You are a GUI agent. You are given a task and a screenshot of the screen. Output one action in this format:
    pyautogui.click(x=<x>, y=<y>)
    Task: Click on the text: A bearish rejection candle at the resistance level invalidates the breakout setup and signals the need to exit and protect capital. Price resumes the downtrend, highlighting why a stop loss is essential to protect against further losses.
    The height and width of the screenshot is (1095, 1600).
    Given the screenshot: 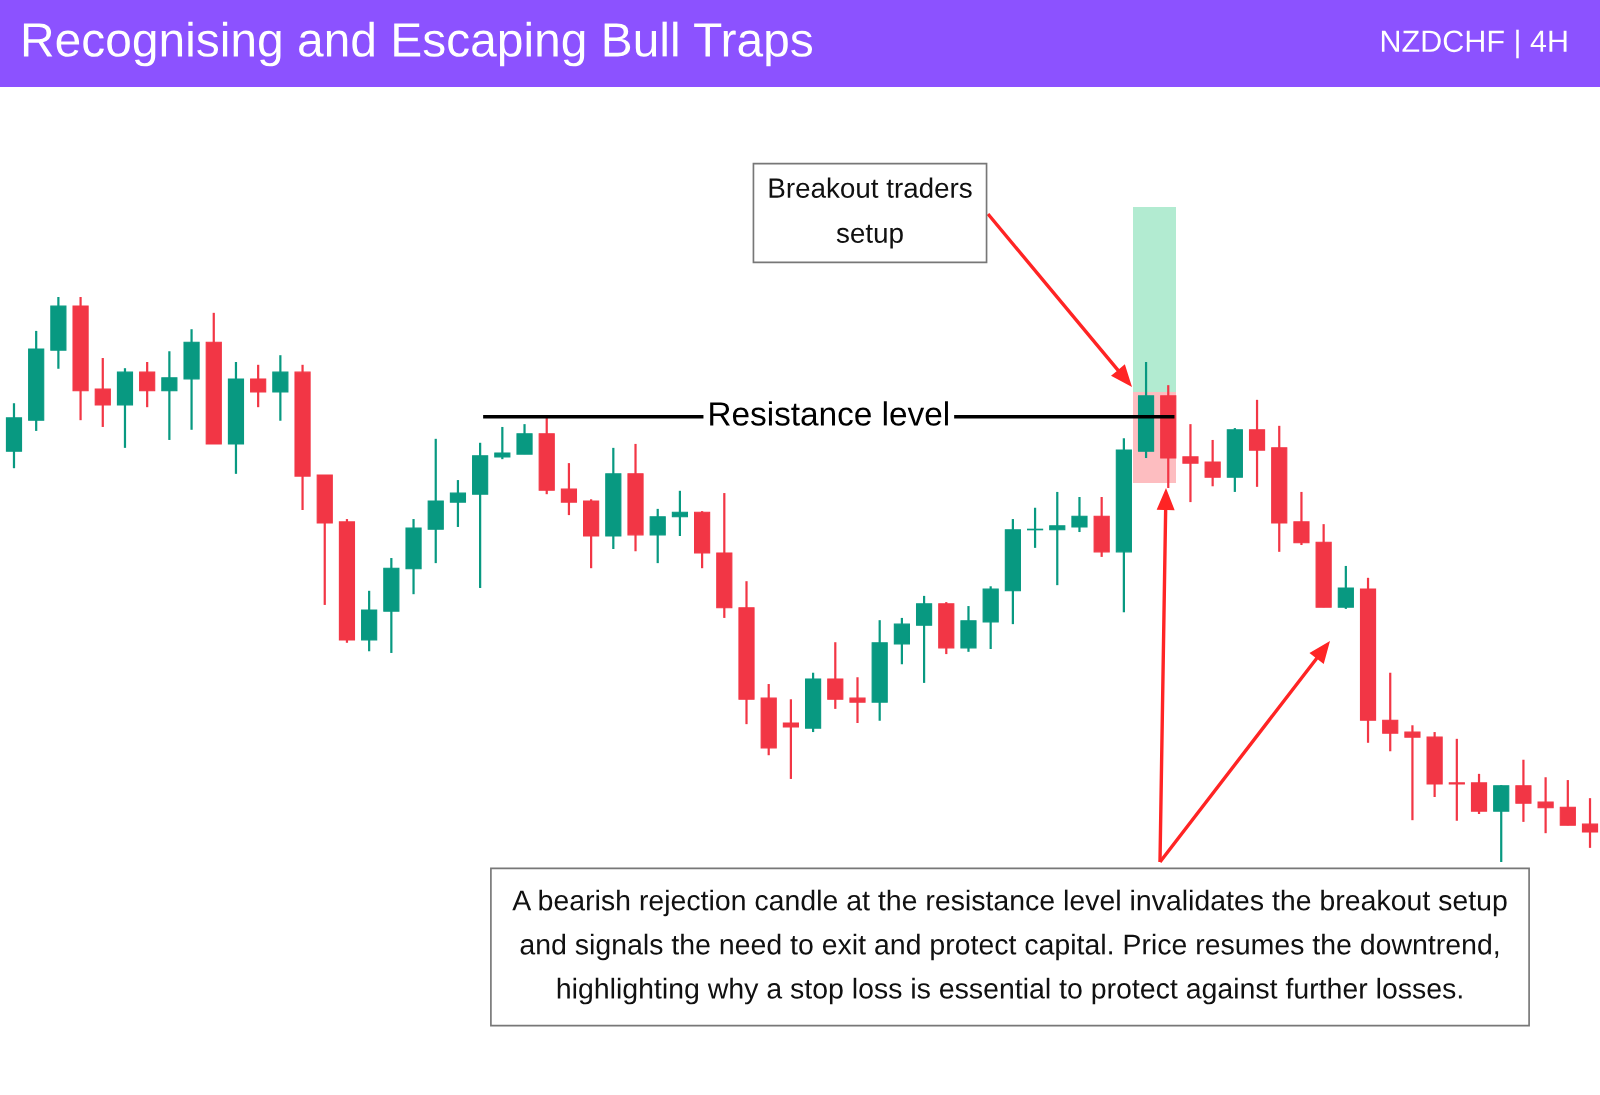 What is the action you would take?
    pyautogui.click(x=1009, y=947)
    